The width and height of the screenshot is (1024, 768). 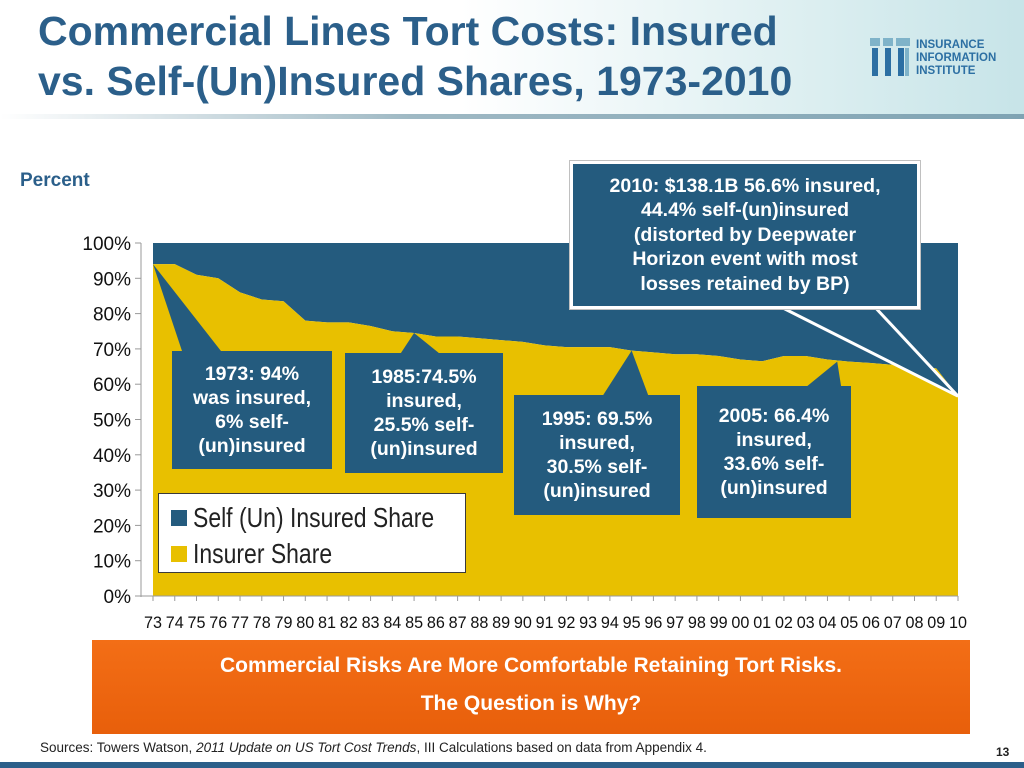 What do you see at coordinates (262, 622) in the screenshot?
I see `x-tick-label: 78` at bounding box center [262, 622].